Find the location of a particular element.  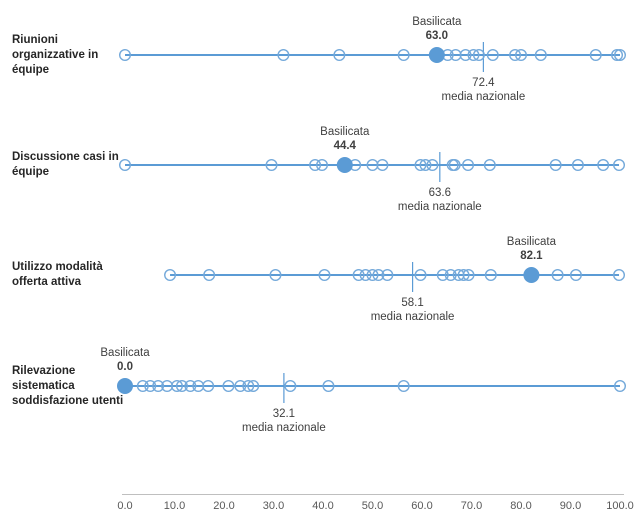

mean-annotation: 72.4 media nazionale is located at coordinates (483, 90).